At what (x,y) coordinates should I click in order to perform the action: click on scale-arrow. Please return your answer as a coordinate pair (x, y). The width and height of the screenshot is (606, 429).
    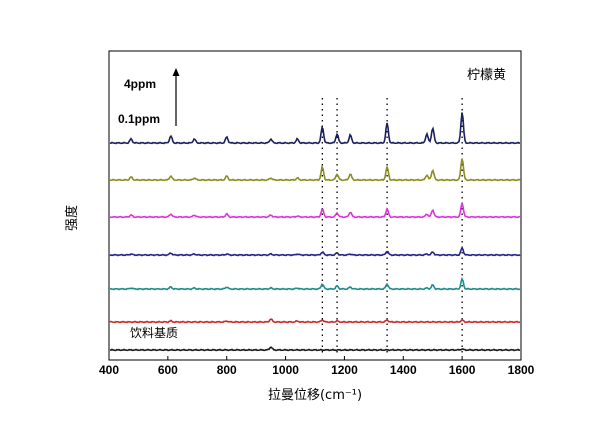
    Looking at the image, I should click on (176, 97).